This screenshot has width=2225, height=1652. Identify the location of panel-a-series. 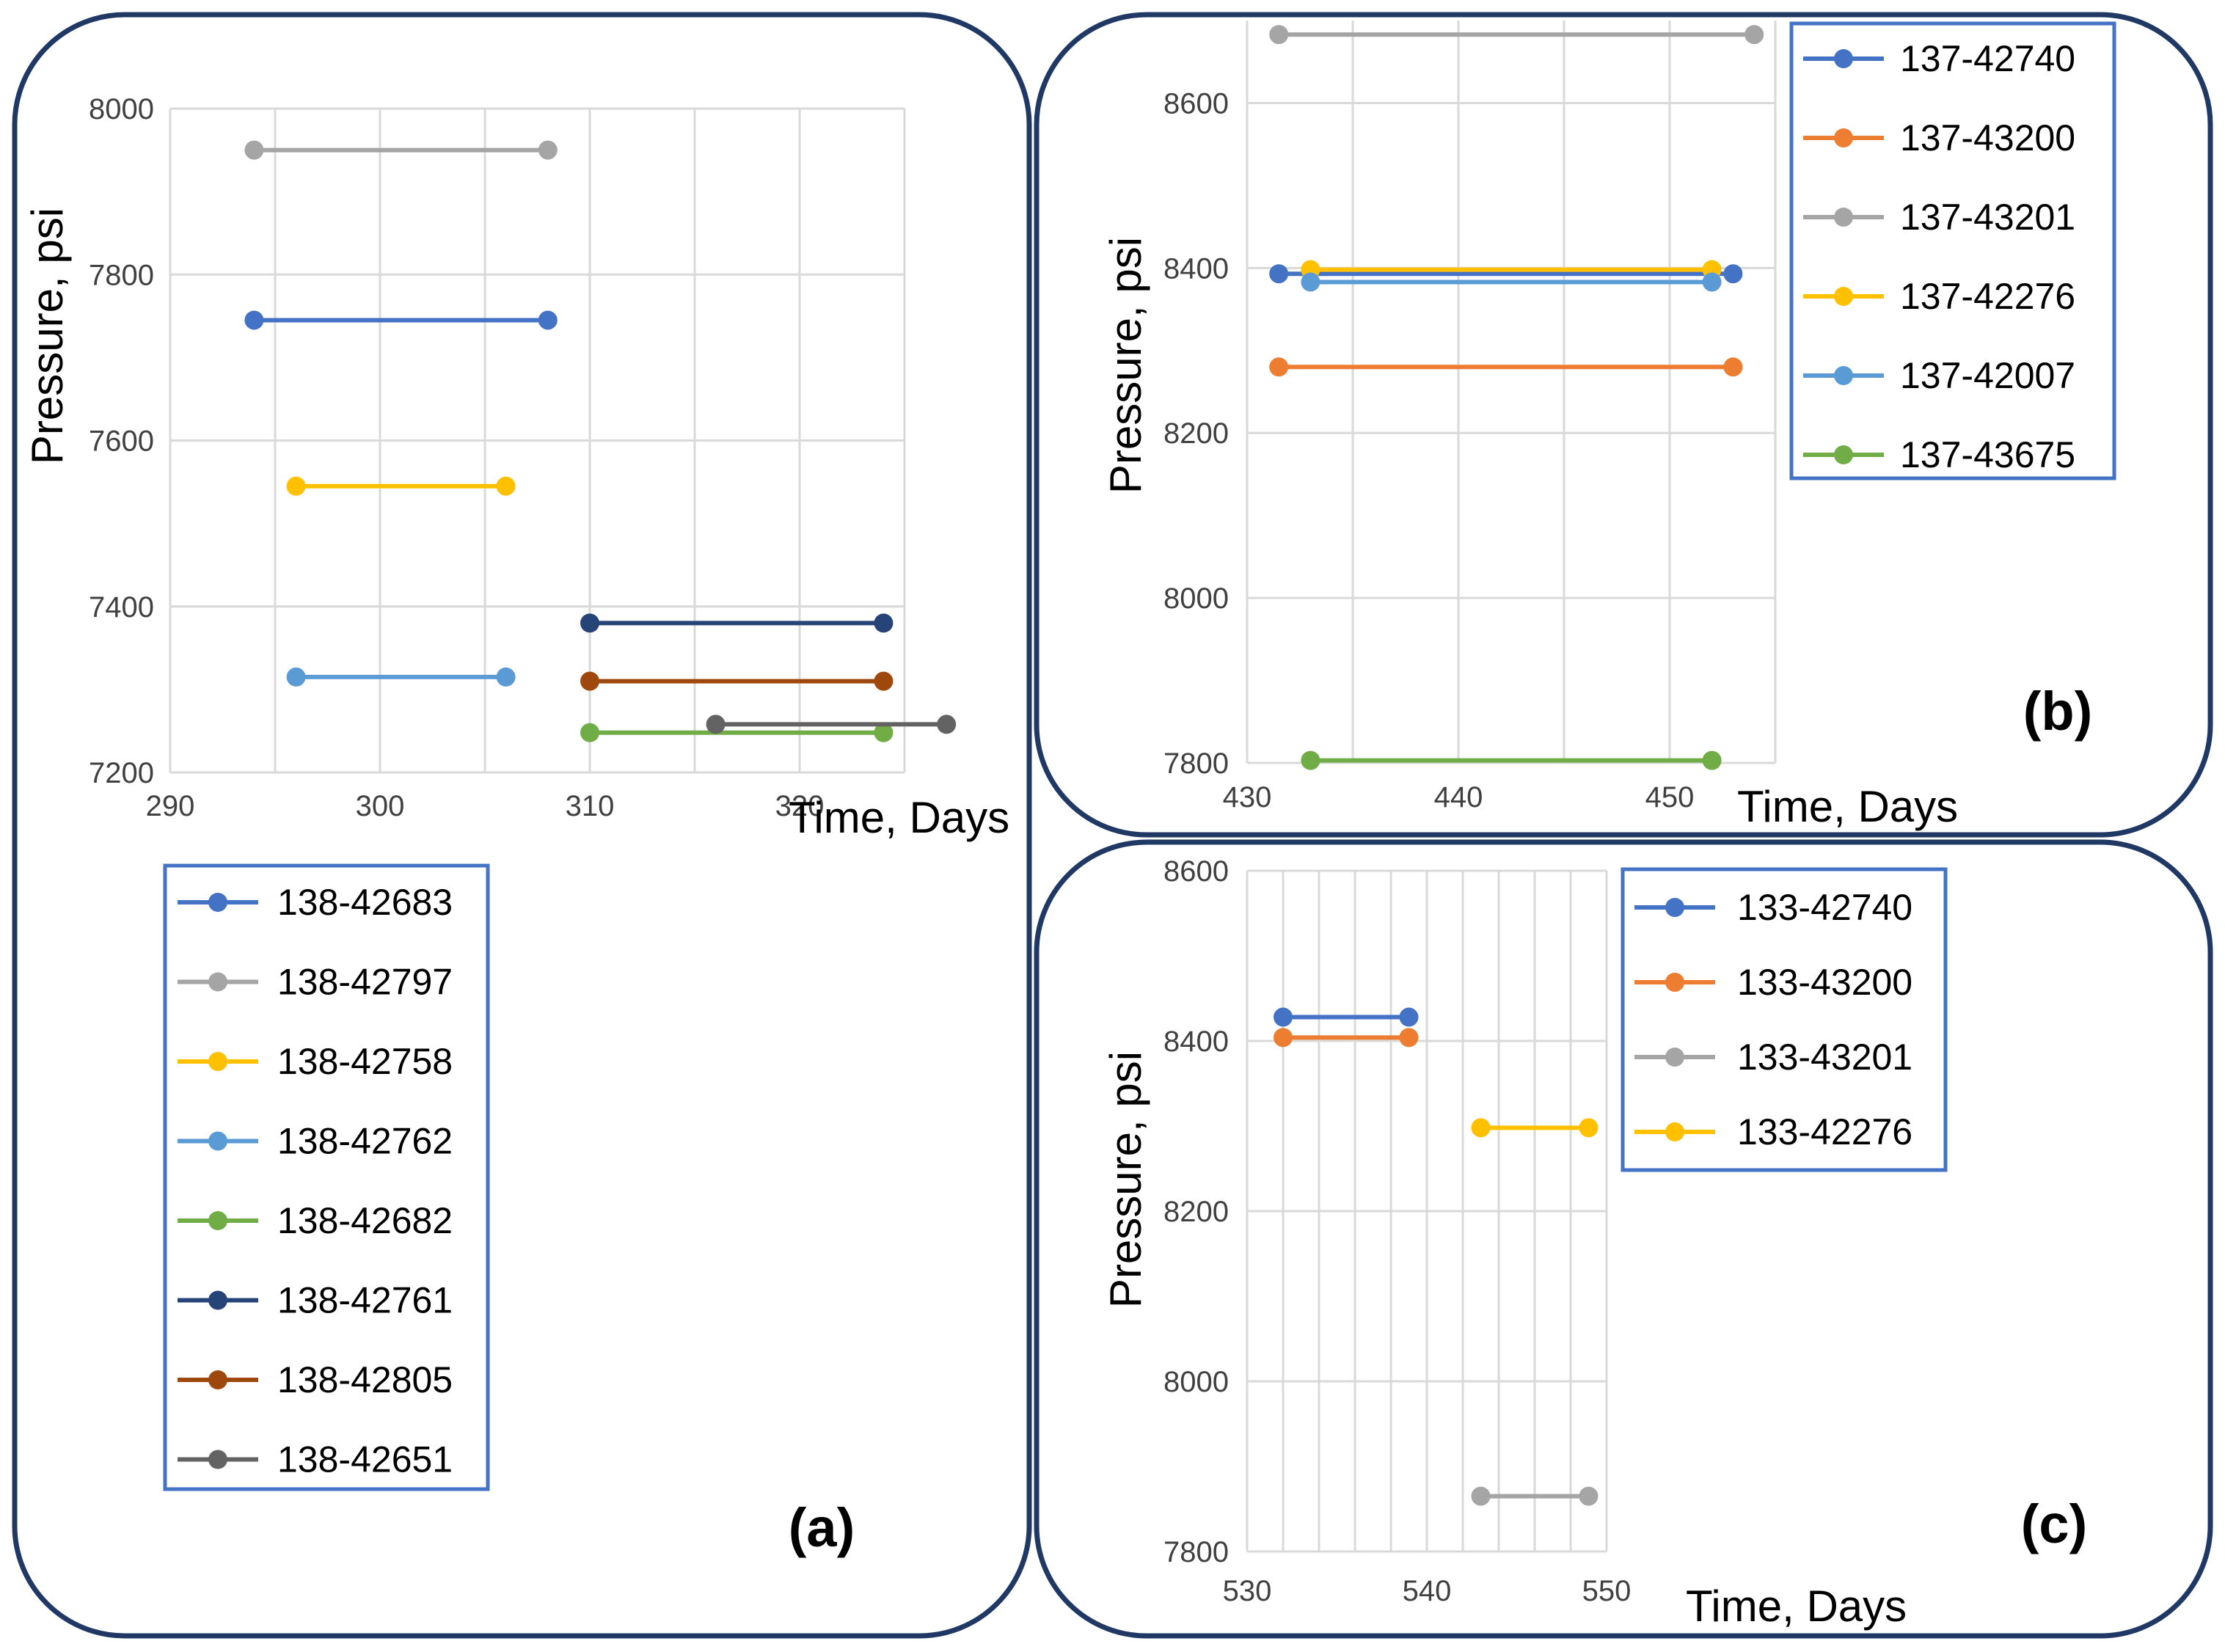
(600, 441).